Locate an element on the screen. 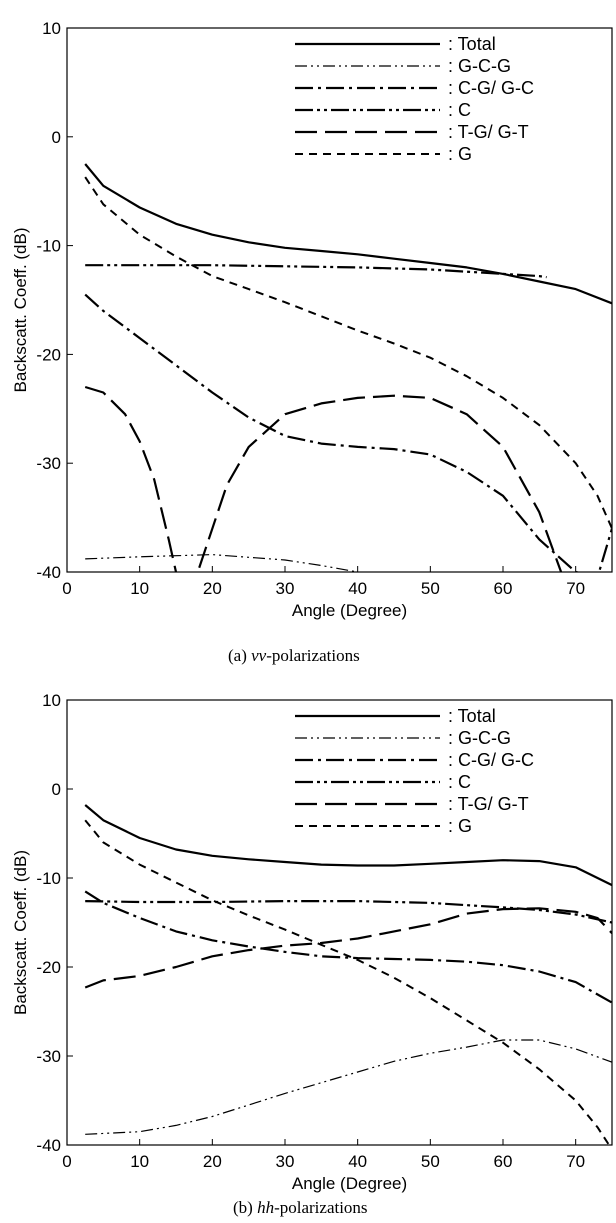 The height and width of the screenshot is (1223, 616). chart-b-legend-label: : C is located at coordinates (459, 782).